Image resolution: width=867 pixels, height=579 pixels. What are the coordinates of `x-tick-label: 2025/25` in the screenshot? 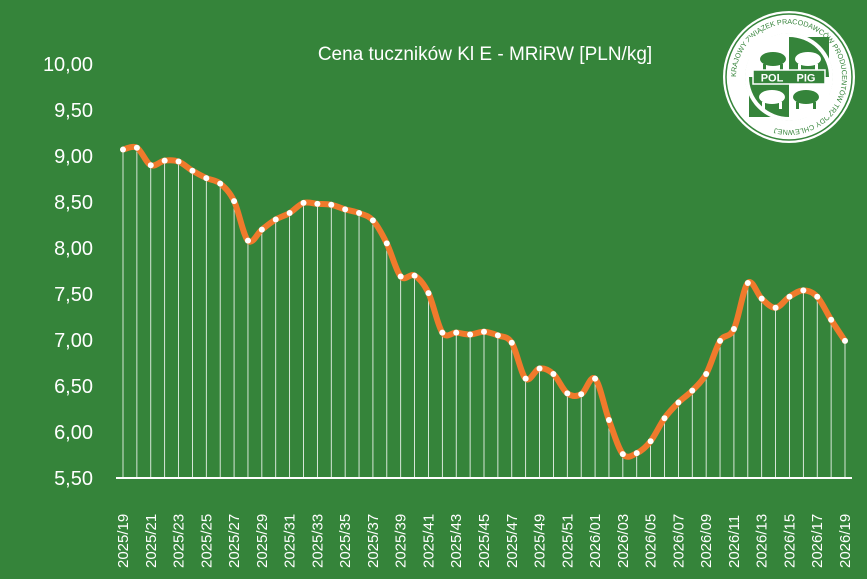 It's located at (206, 541).